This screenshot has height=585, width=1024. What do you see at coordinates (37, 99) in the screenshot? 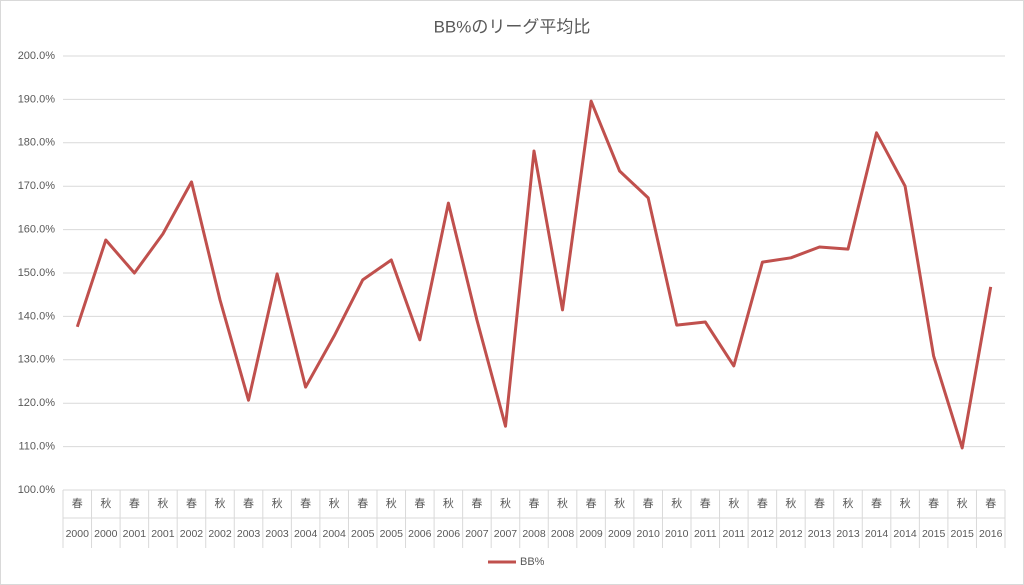
I see `y-tick-label: 190.0%` at bounding box center [37, 99].